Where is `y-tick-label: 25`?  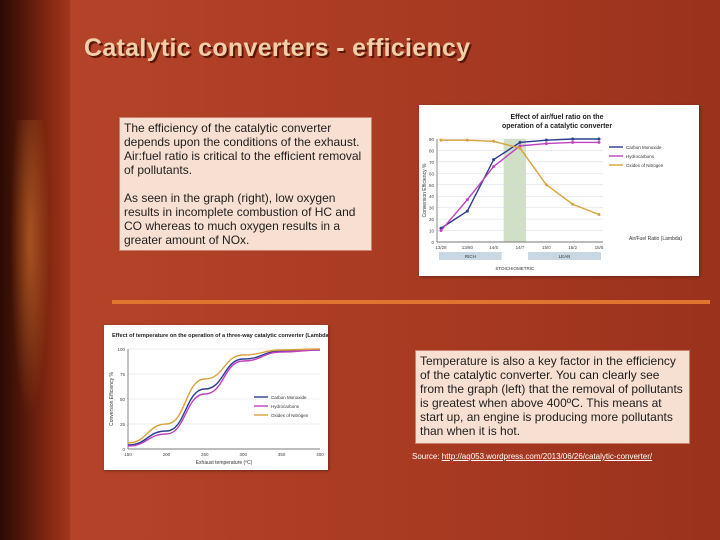
y-tick-label: 25 is located at coordinates (123, 424).